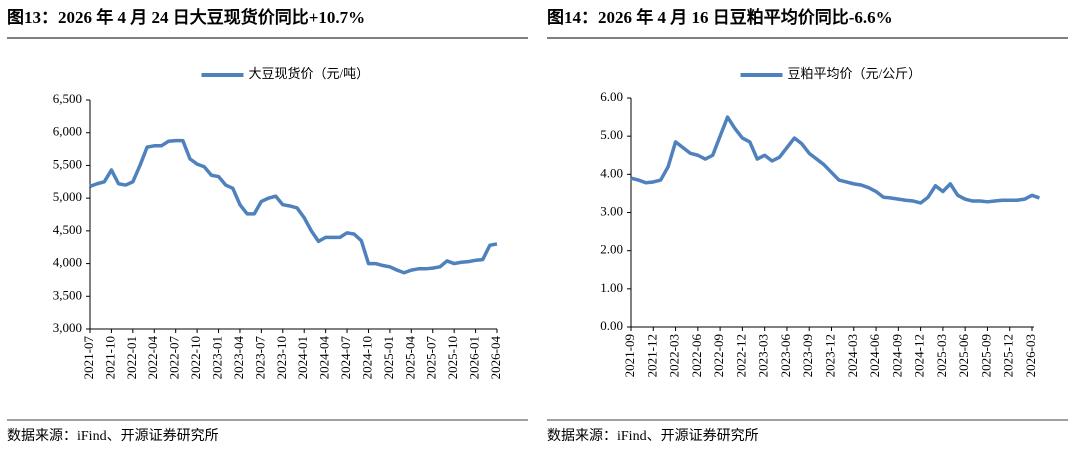 Image resolution: width=1080 pixels, height=450 pixels. What do you see at coordinates (1030, 355) in the screenshot?
I see `x-tick-label: 2026-03` at bounding box center [1030, 355].